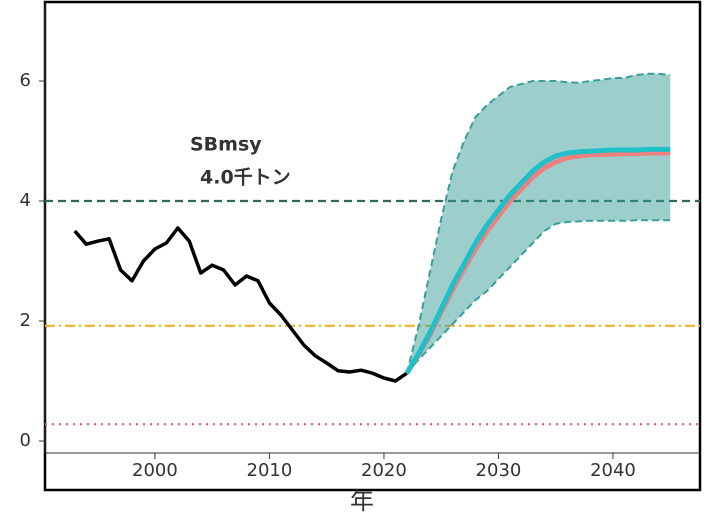  I want to click on annotation: 4.0千トン, so click(245, 178).